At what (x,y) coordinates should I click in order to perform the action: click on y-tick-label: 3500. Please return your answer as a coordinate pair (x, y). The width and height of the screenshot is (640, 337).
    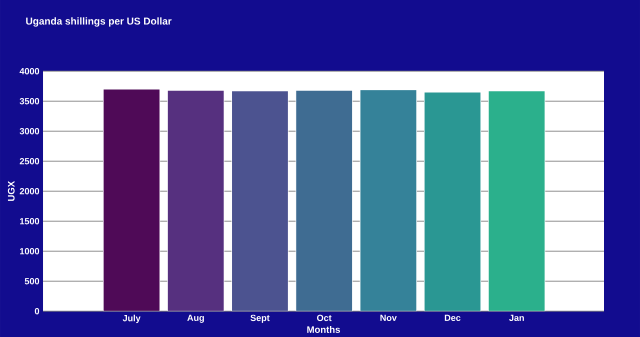
    Looking at the image, I should click on (30, 101).